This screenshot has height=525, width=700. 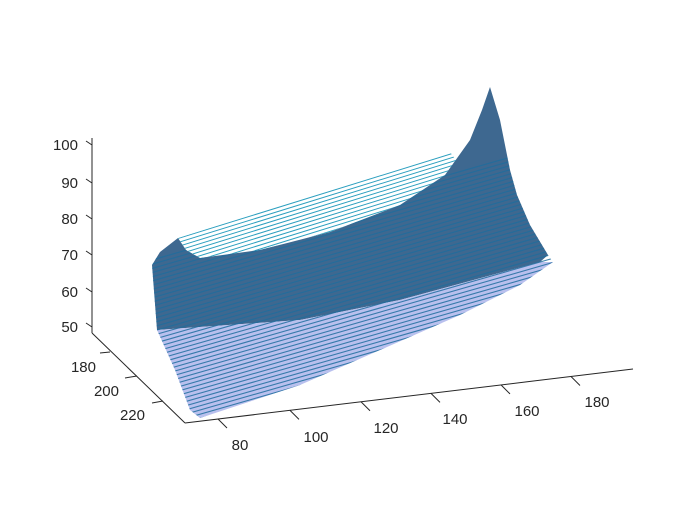 What do you see at coordinates (596, 402) in the screenshot?
I see `x-tick-label: 180` at bounding box center [596, 402].